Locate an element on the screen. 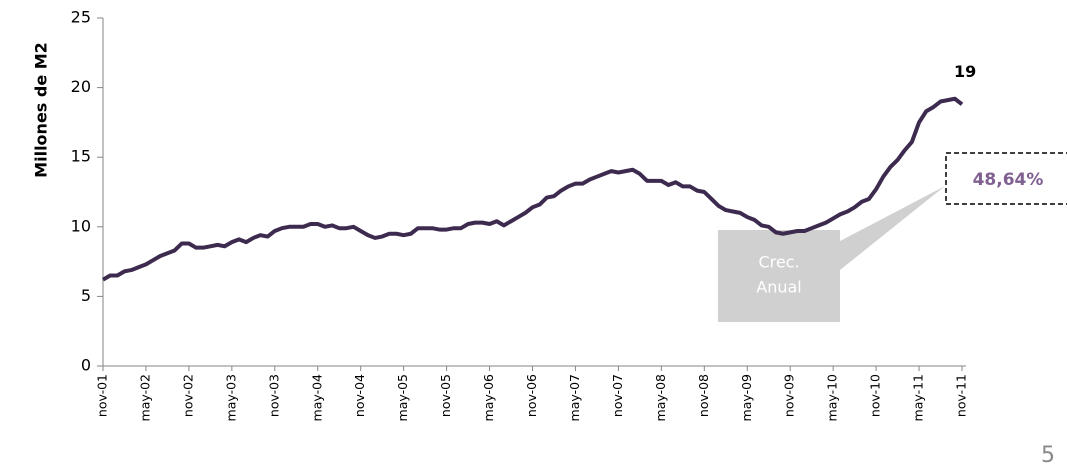 The image size is (1067, 466). x-tick-label: nov-08 is located at coordinates (703, 395).